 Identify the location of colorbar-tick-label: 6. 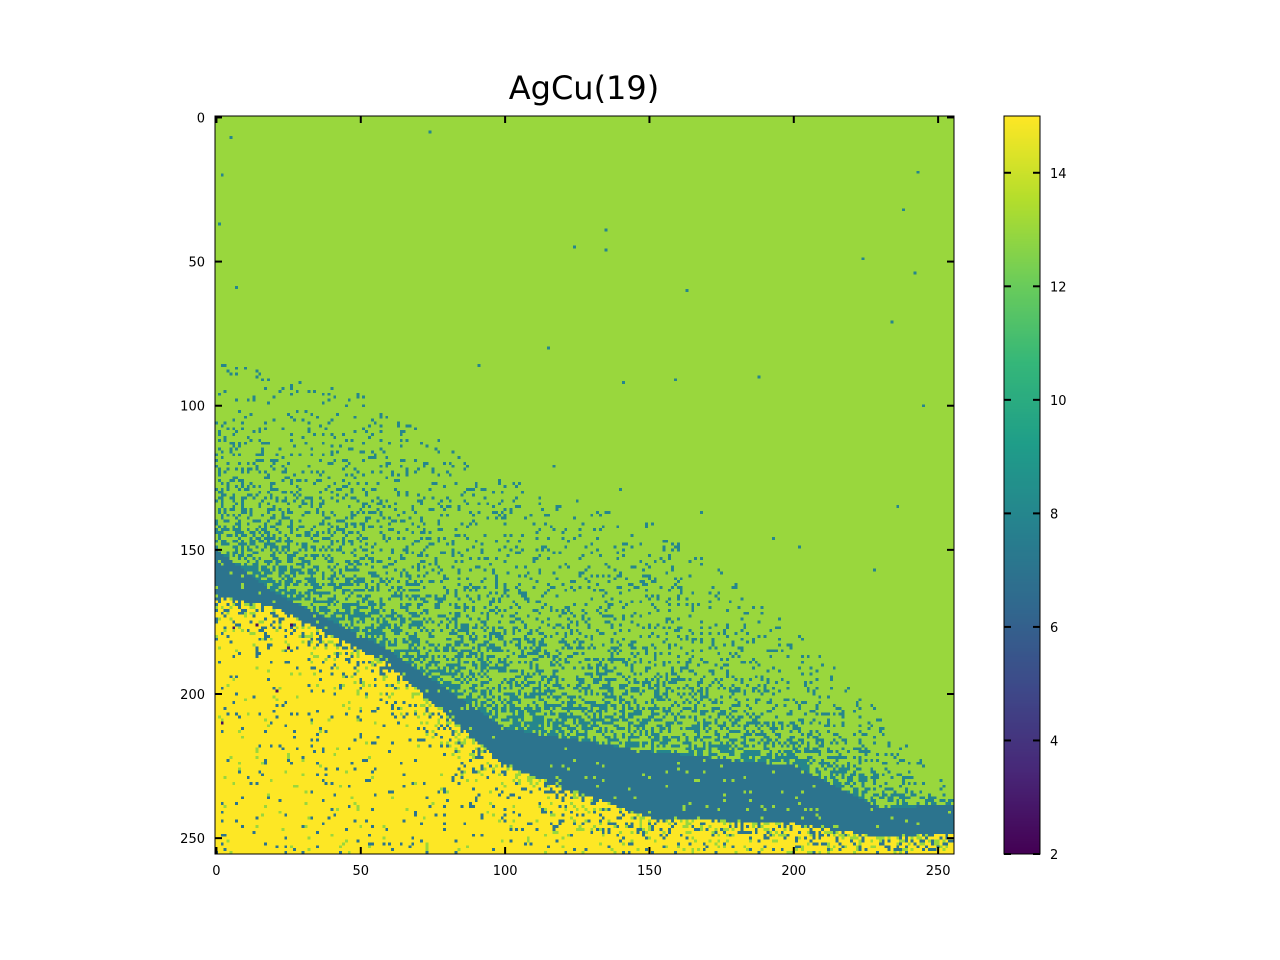
(1054, 628).